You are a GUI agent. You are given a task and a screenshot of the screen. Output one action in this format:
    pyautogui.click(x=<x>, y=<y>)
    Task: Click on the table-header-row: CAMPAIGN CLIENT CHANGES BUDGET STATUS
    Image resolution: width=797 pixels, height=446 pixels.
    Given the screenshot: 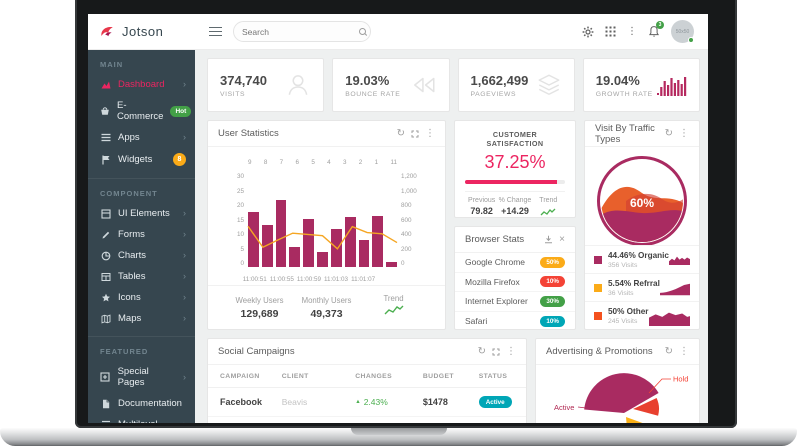 What is the action you would take?
    pyautogui.click(x=367, y=376)
    